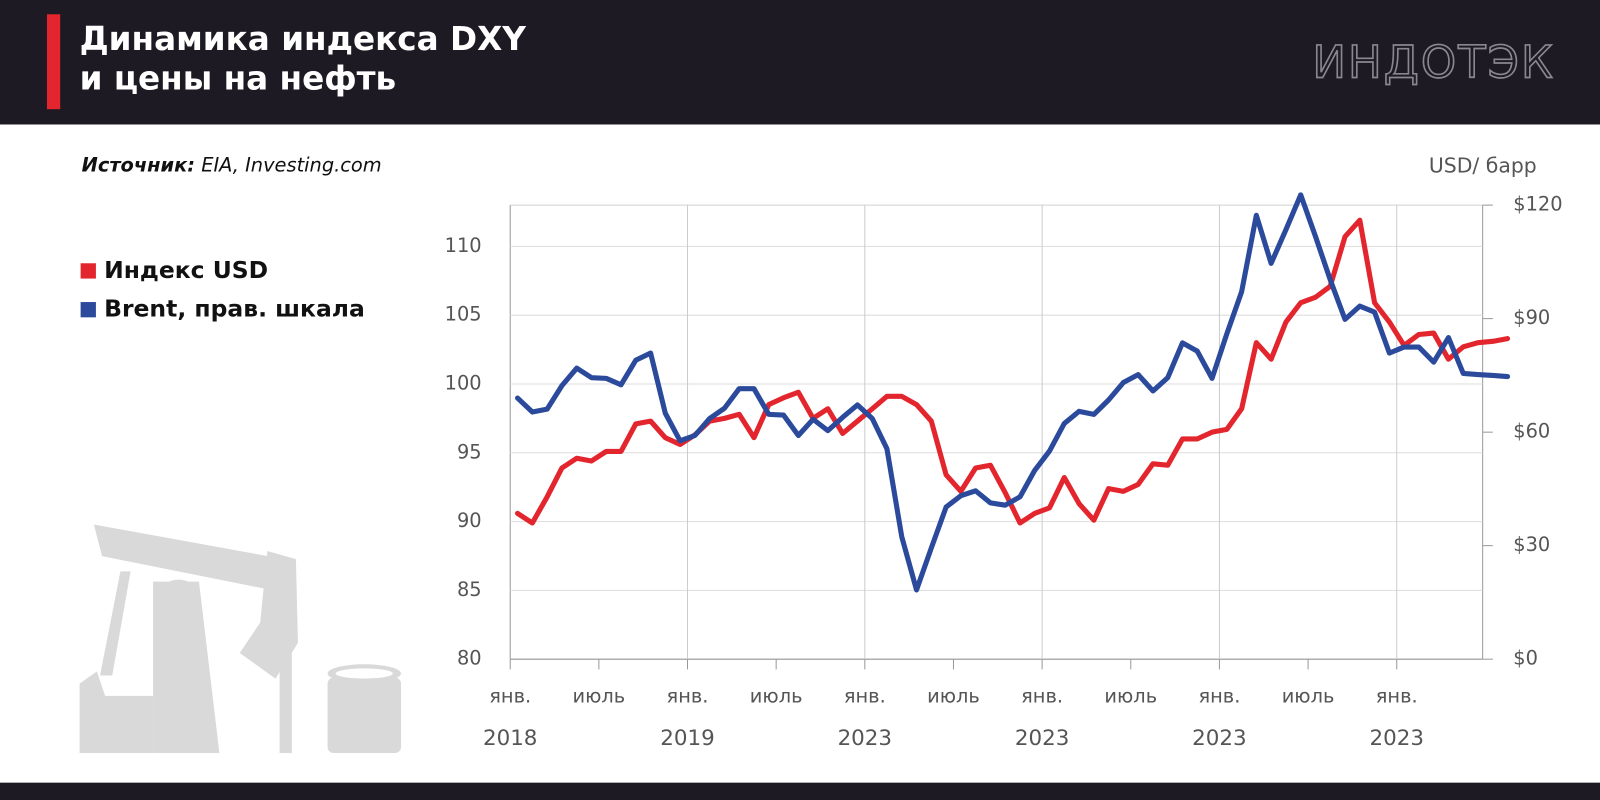 This screenshot has height=800, width=1600. What do you see at coordinates (1537, 204) in the screenshot?
I see `y2-tick-label: $120` at bounding box center [1537, 204].